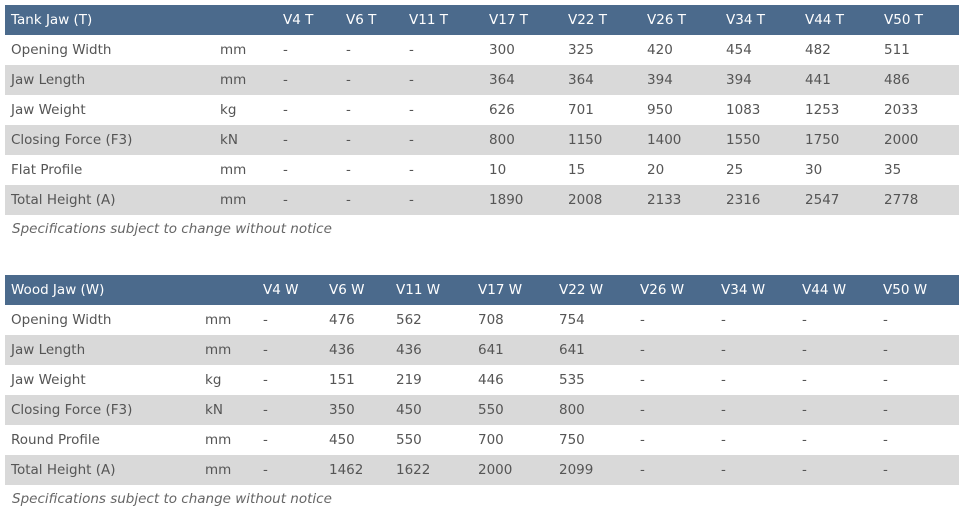  I want to click on table-row: Jaw Weight kg - - - 626 701 950 1083 1253 2033, so click(482, 110).